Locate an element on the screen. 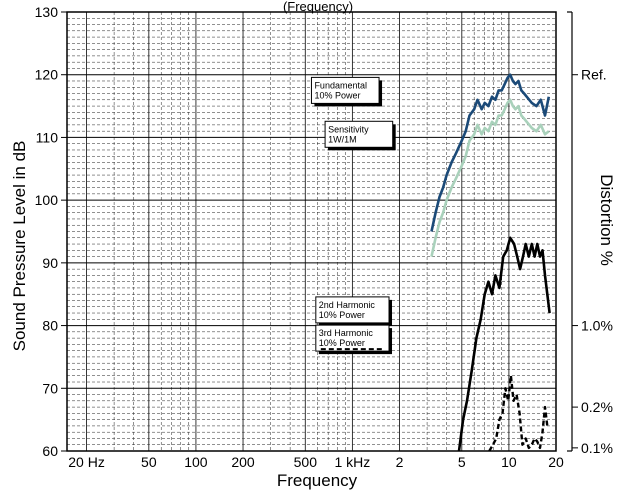 The image size is (622, 492). y-tick-label: 90 is located at coordinates (50, 263).